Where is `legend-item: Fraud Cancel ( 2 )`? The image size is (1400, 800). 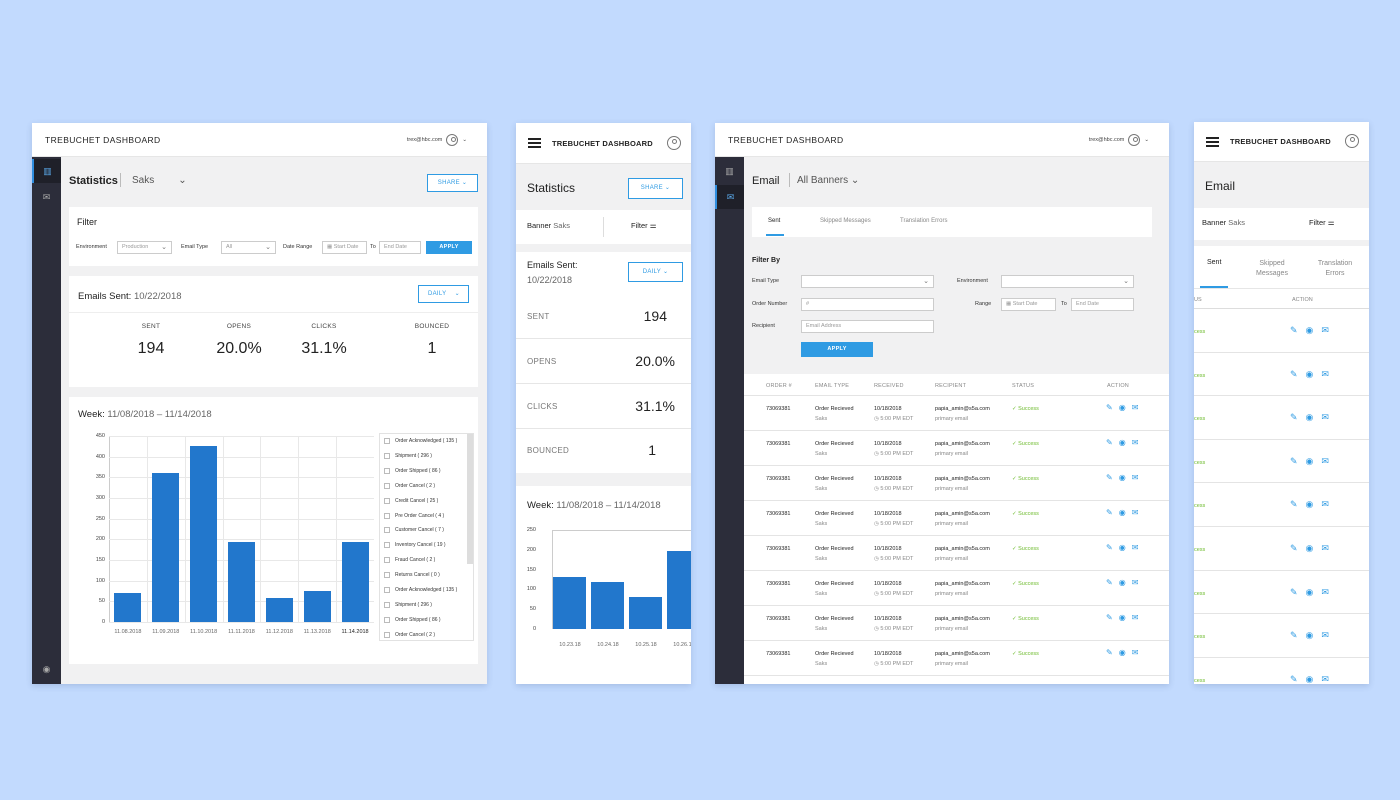
legend-item: Fraud Cancel ( 2 ) is located at coordinates (409, 560).